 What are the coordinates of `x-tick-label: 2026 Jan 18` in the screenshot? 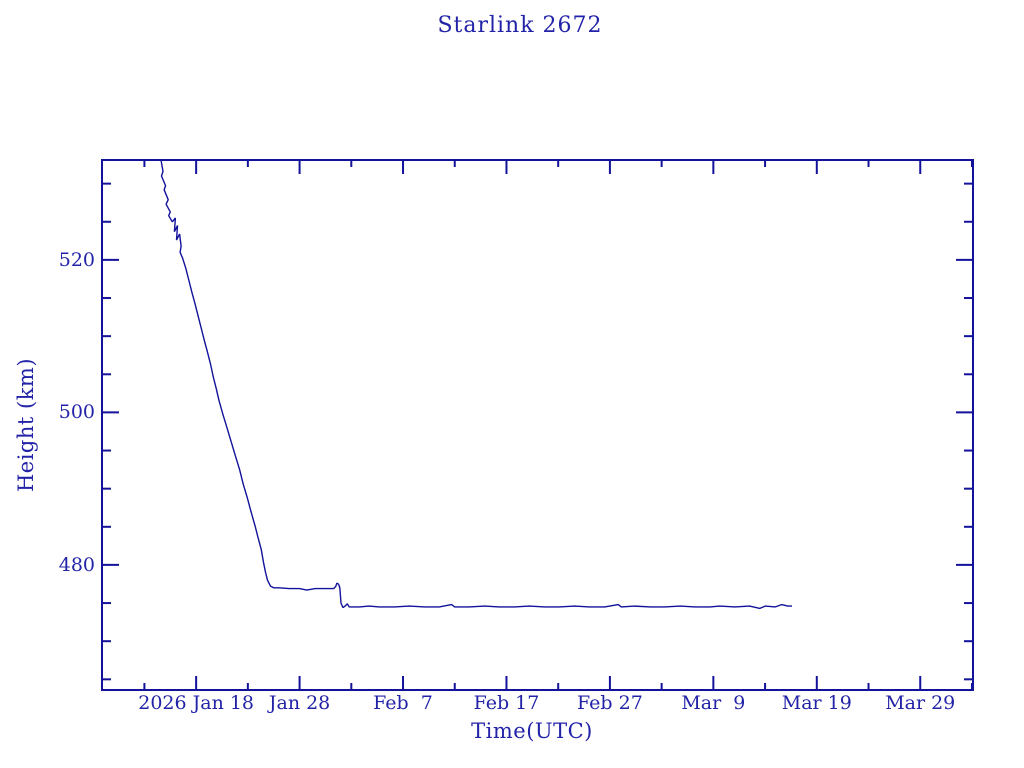 It's located at (196, 703).